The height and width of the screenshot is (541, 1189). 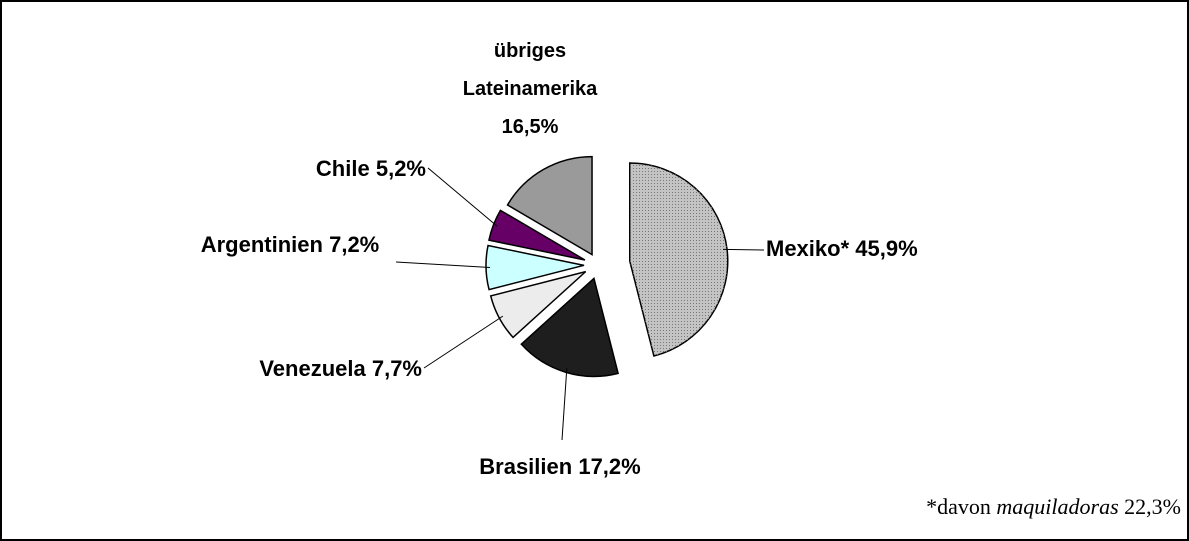 I want to click on slice-value-label: 17,2%, so click(x=609, y=466).